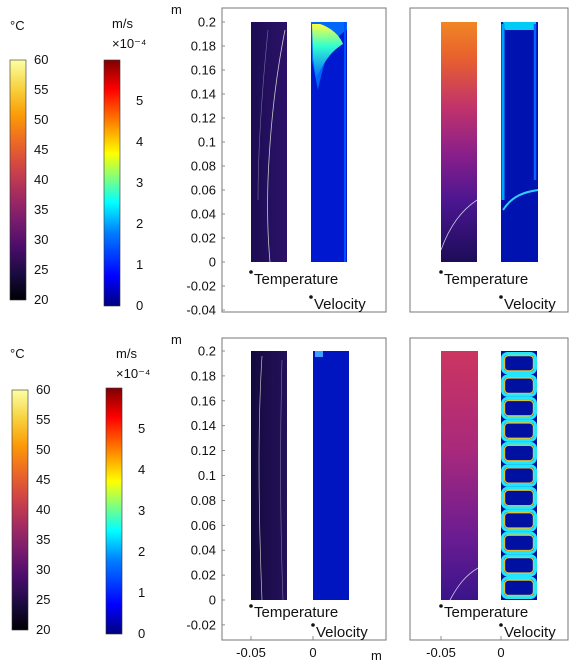 This screenshot has width=572, height=666. What do you see at coordinates (17, 353) in the screenshot?
I see `bottom-temp-unit: °C` at bounding box center [17, 353].